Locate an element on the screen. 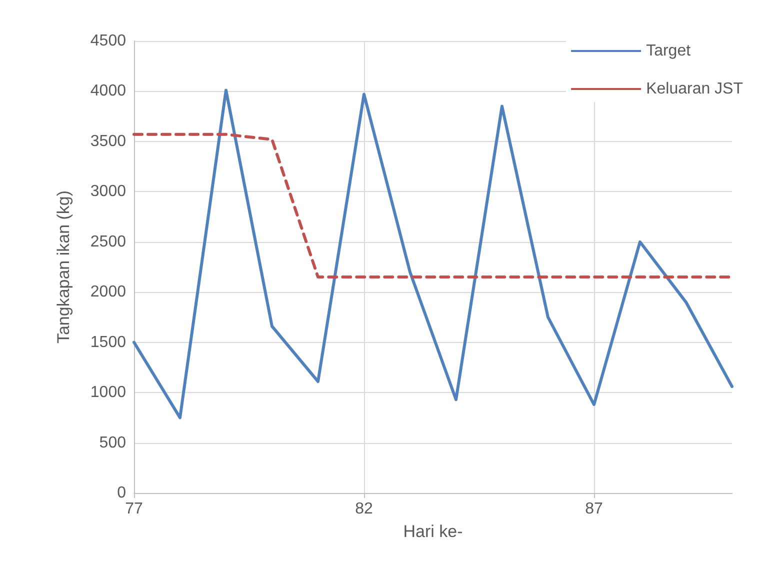 The width and height of the screenshot is (778, 577). y-tick-label: 1000 is located at coordinates (108, 393).